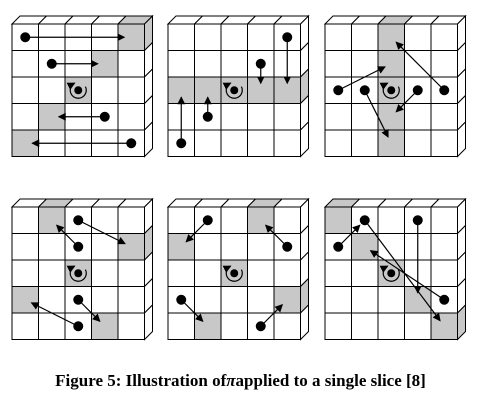 This screenshot has height=401, width=481. What do you see at coordinates (231, 380) in the screenshot?
I see `caption-pi-symbol: π` at bounding box center [231, 380].